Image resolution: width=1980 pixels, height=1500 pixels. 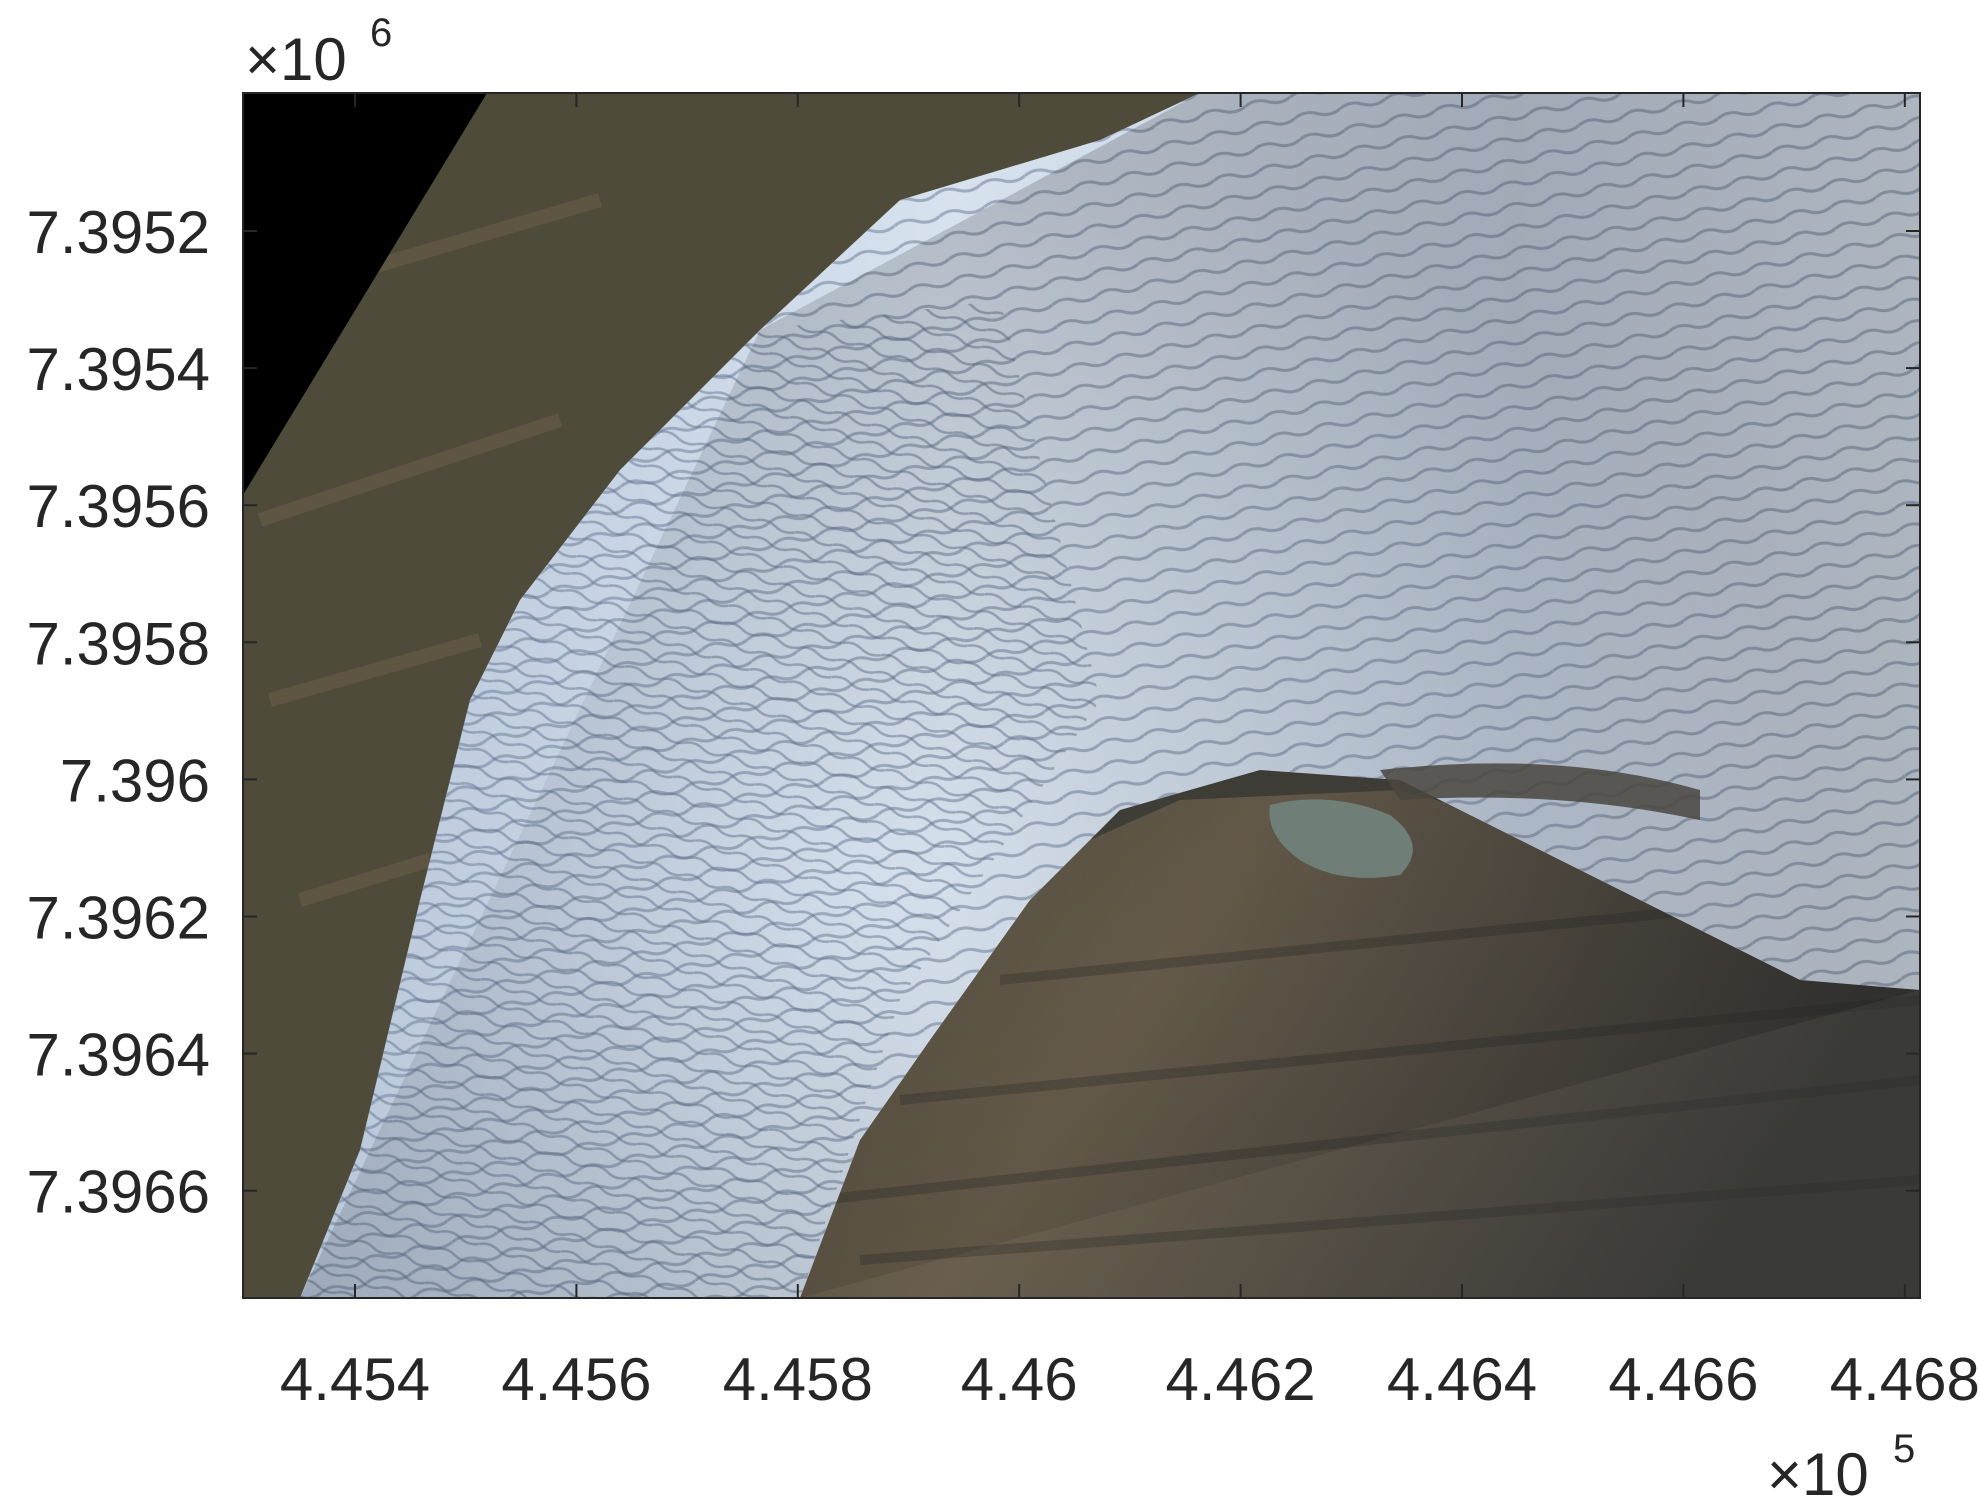 I want to click on y-tick-label: 7.3954, so click(x=118, y=369).